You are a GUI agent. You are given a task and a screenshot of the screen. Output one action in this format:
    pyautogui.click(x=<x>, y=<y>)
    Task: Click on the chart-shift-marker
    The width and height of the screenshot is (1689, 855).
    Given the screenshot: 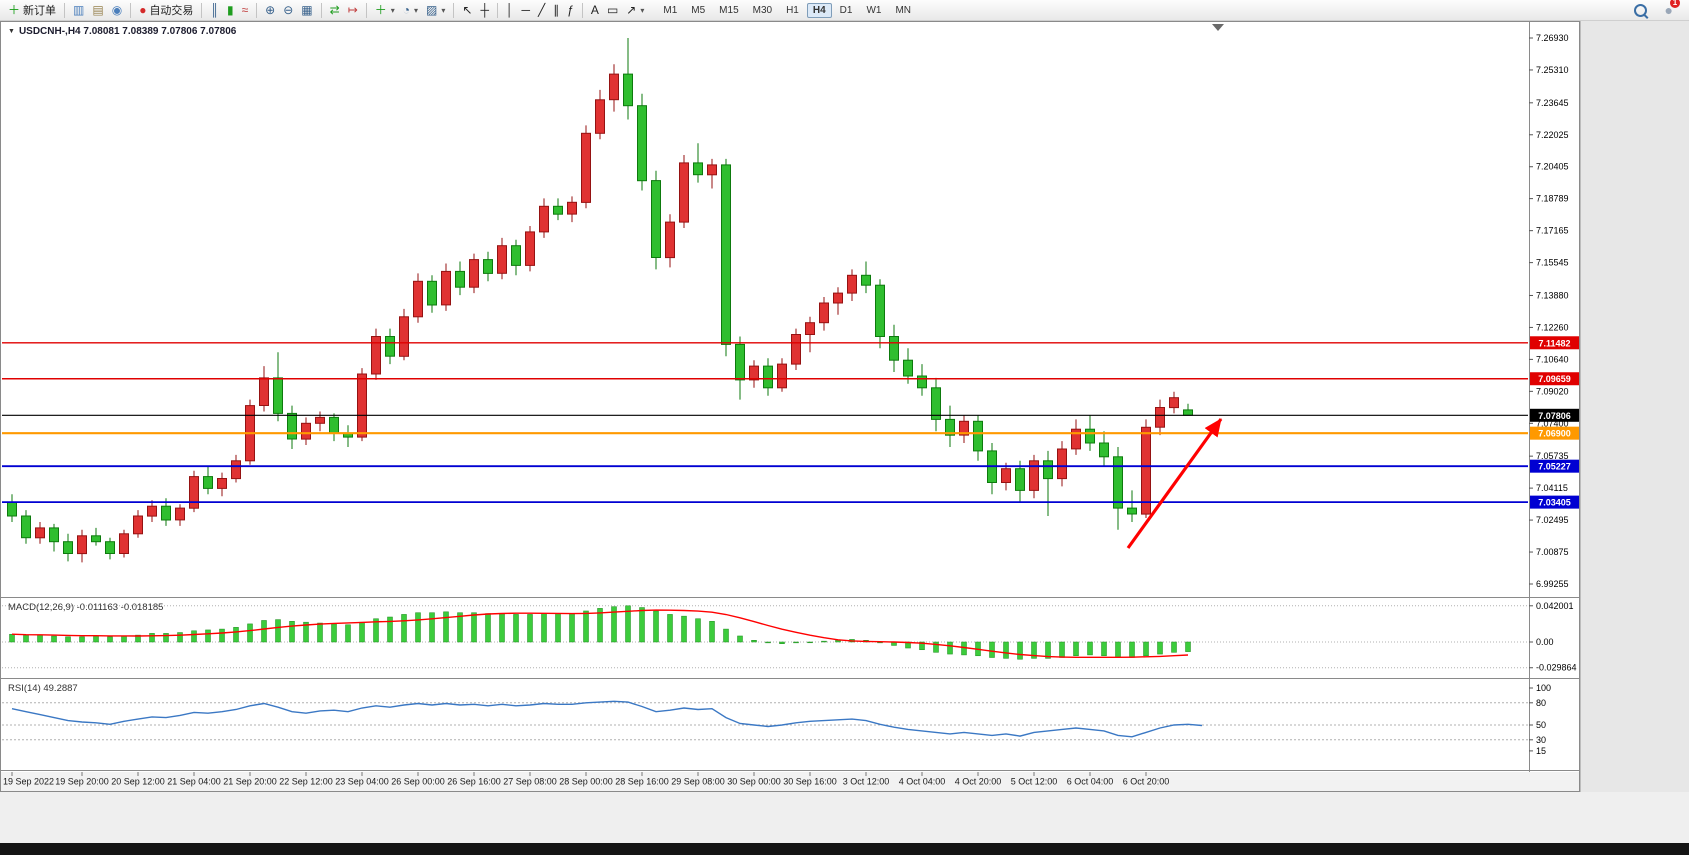 What is the action you would take?
    pyautogui.click(x=1218, y=27)
    